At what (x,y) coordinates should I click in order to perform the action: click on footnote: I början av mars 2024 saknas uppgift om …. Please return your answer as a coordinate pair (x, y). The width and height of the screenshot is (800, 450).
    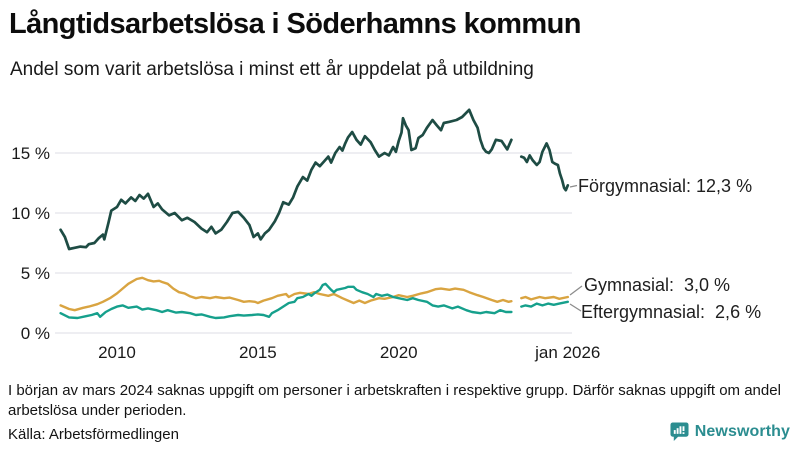
    Looking at the image, I should click on (394, 400).